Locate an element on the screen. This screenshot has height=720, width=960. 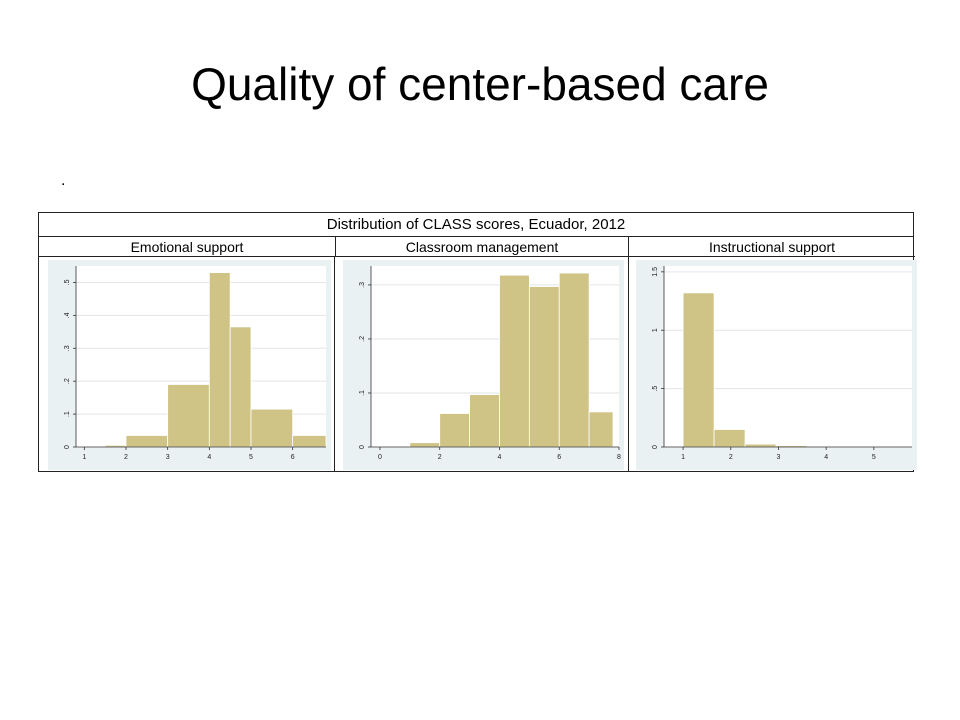
panel-header-emotional: Emotional support is located at coordinates (187, 247).